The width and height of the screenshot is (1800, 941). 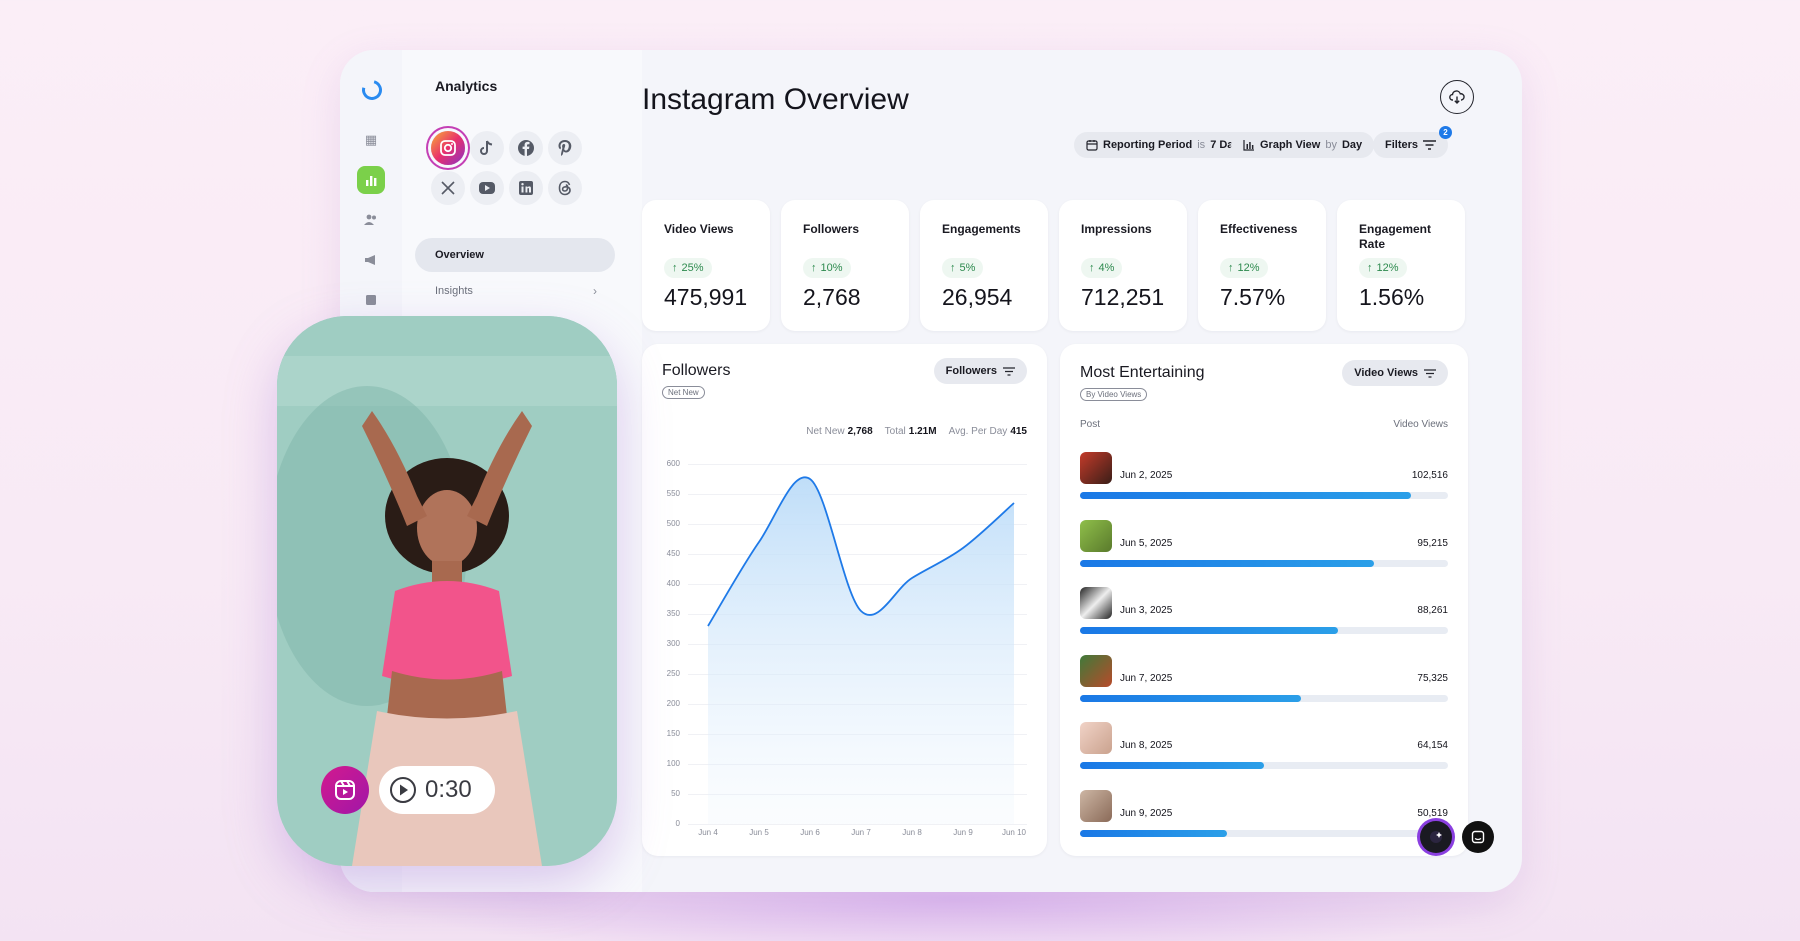 I want to click on youtube-icon, so click(x=487, y=188).